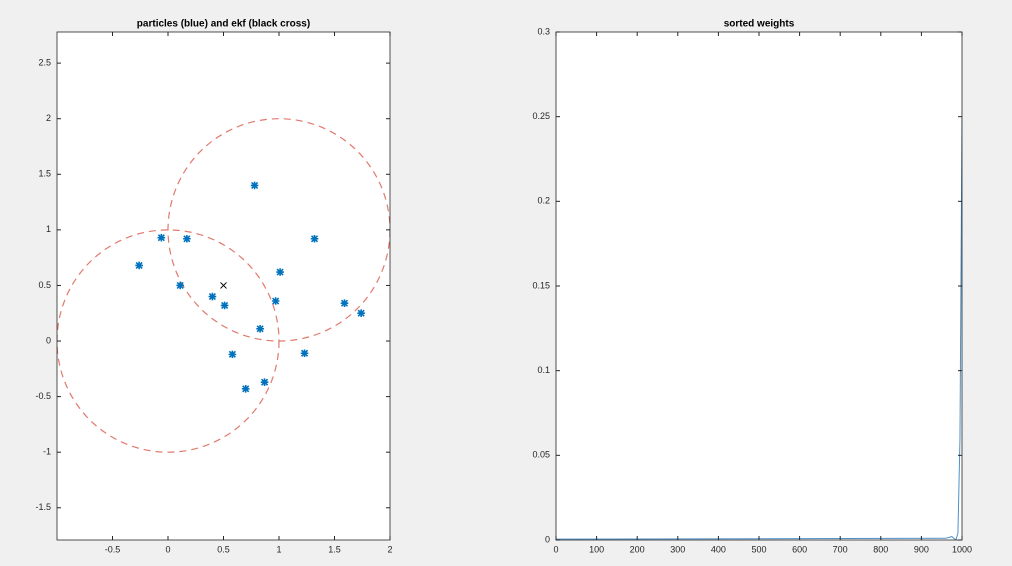  What do you see at coordinates (389, 549) in the screenshot?
I see `x-tick-label: 2` at bounding box center [389, 549].